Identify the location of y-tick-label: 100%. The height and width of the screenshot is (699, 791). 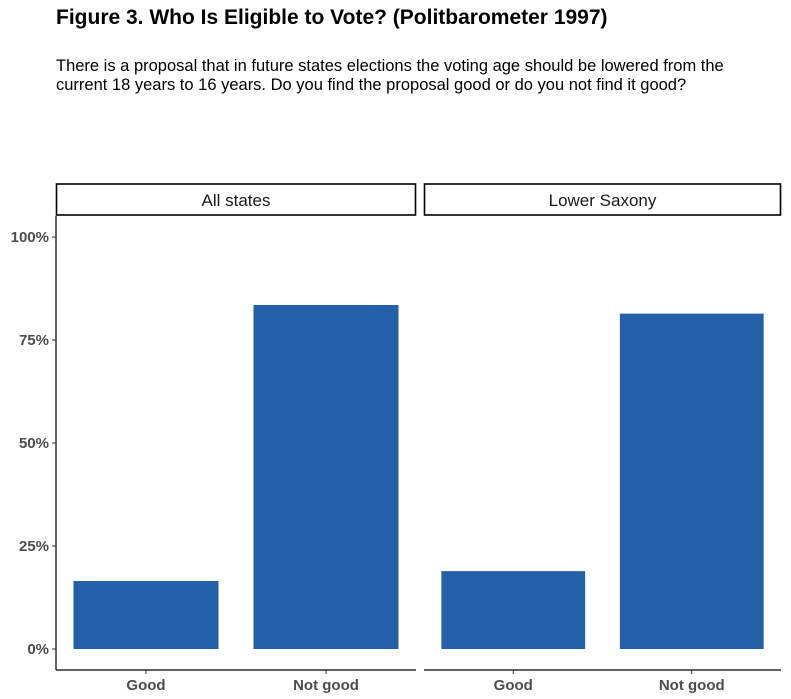
(30, 237).